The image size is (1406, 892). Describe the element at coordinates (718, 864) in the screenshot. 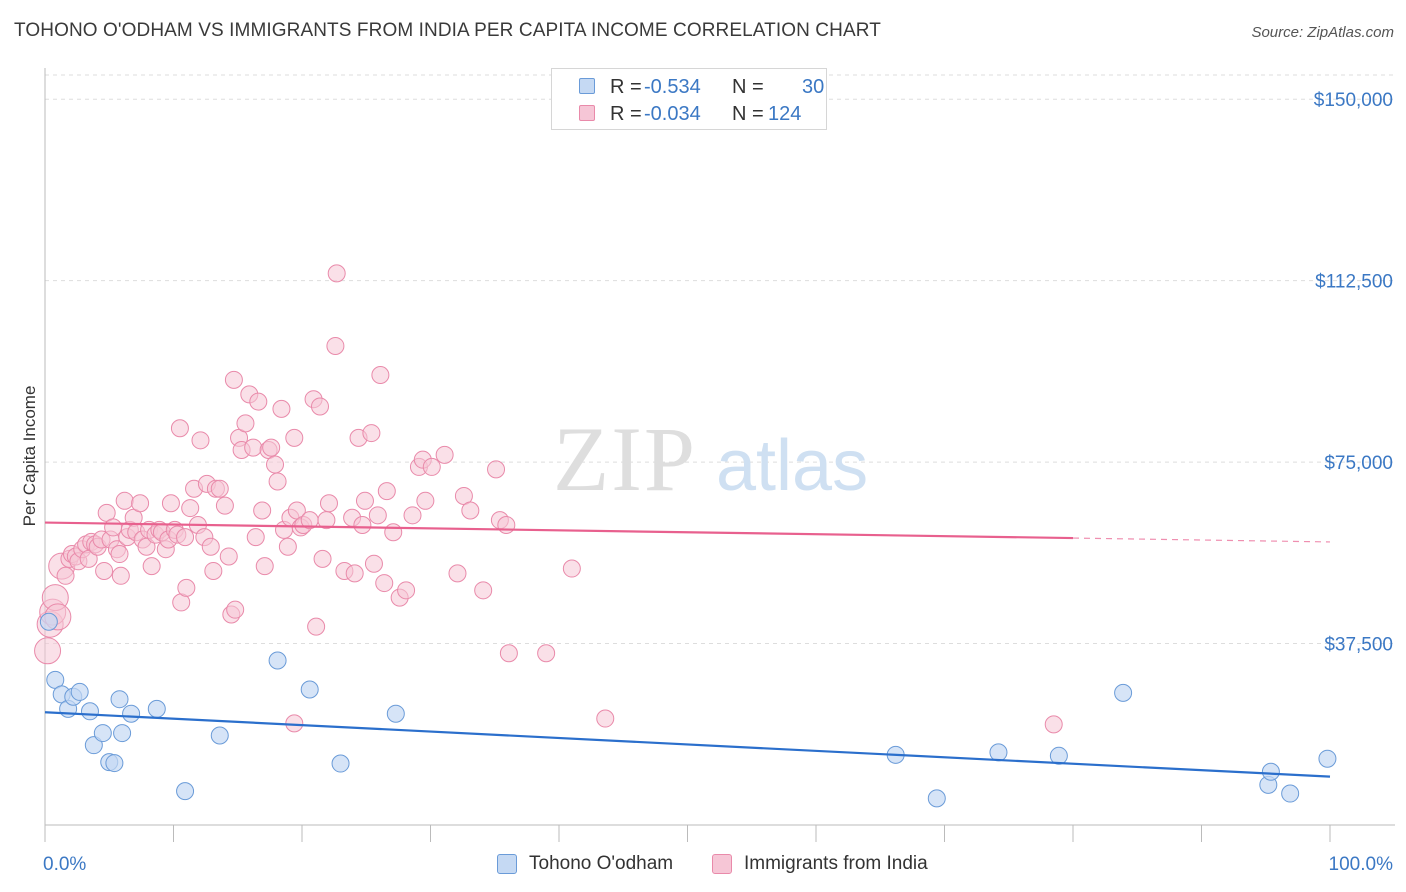

I see `x-tick-labels: 0.0% 100.0%` at that location.